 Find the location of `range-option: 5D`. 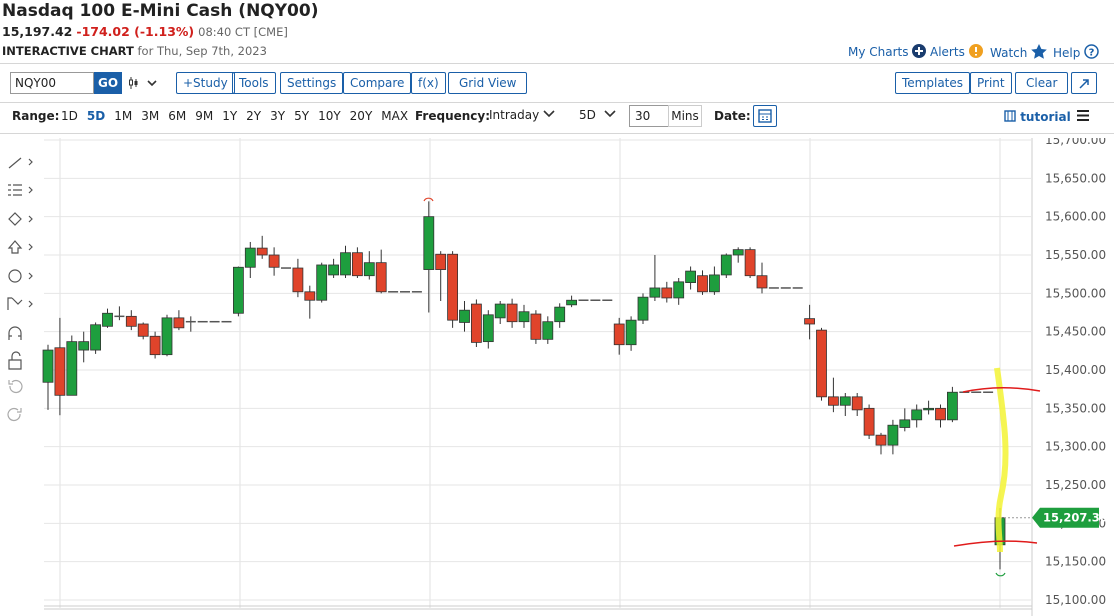

range-option: 5D is located at coordinates (96, 116).